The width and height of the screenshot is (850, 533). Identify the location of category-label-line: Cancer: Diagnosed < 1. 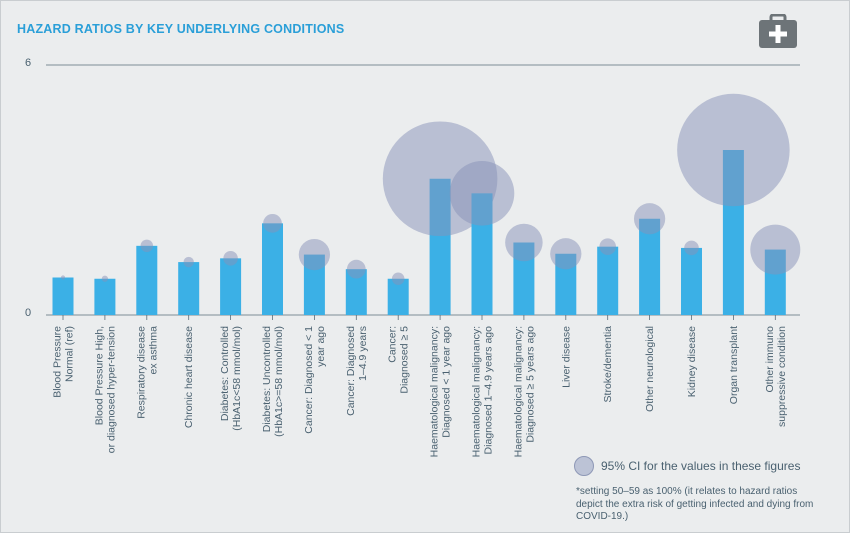
(309, 380).